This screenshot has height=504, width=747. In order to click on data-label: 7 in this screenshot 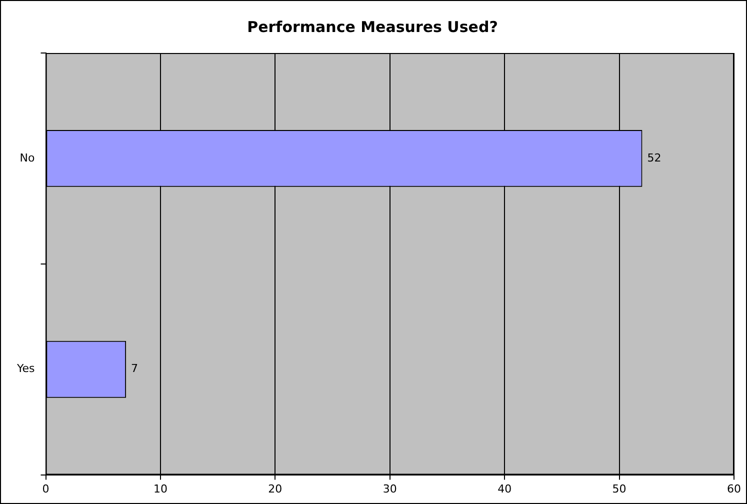, I will do `click(134, 369)`.